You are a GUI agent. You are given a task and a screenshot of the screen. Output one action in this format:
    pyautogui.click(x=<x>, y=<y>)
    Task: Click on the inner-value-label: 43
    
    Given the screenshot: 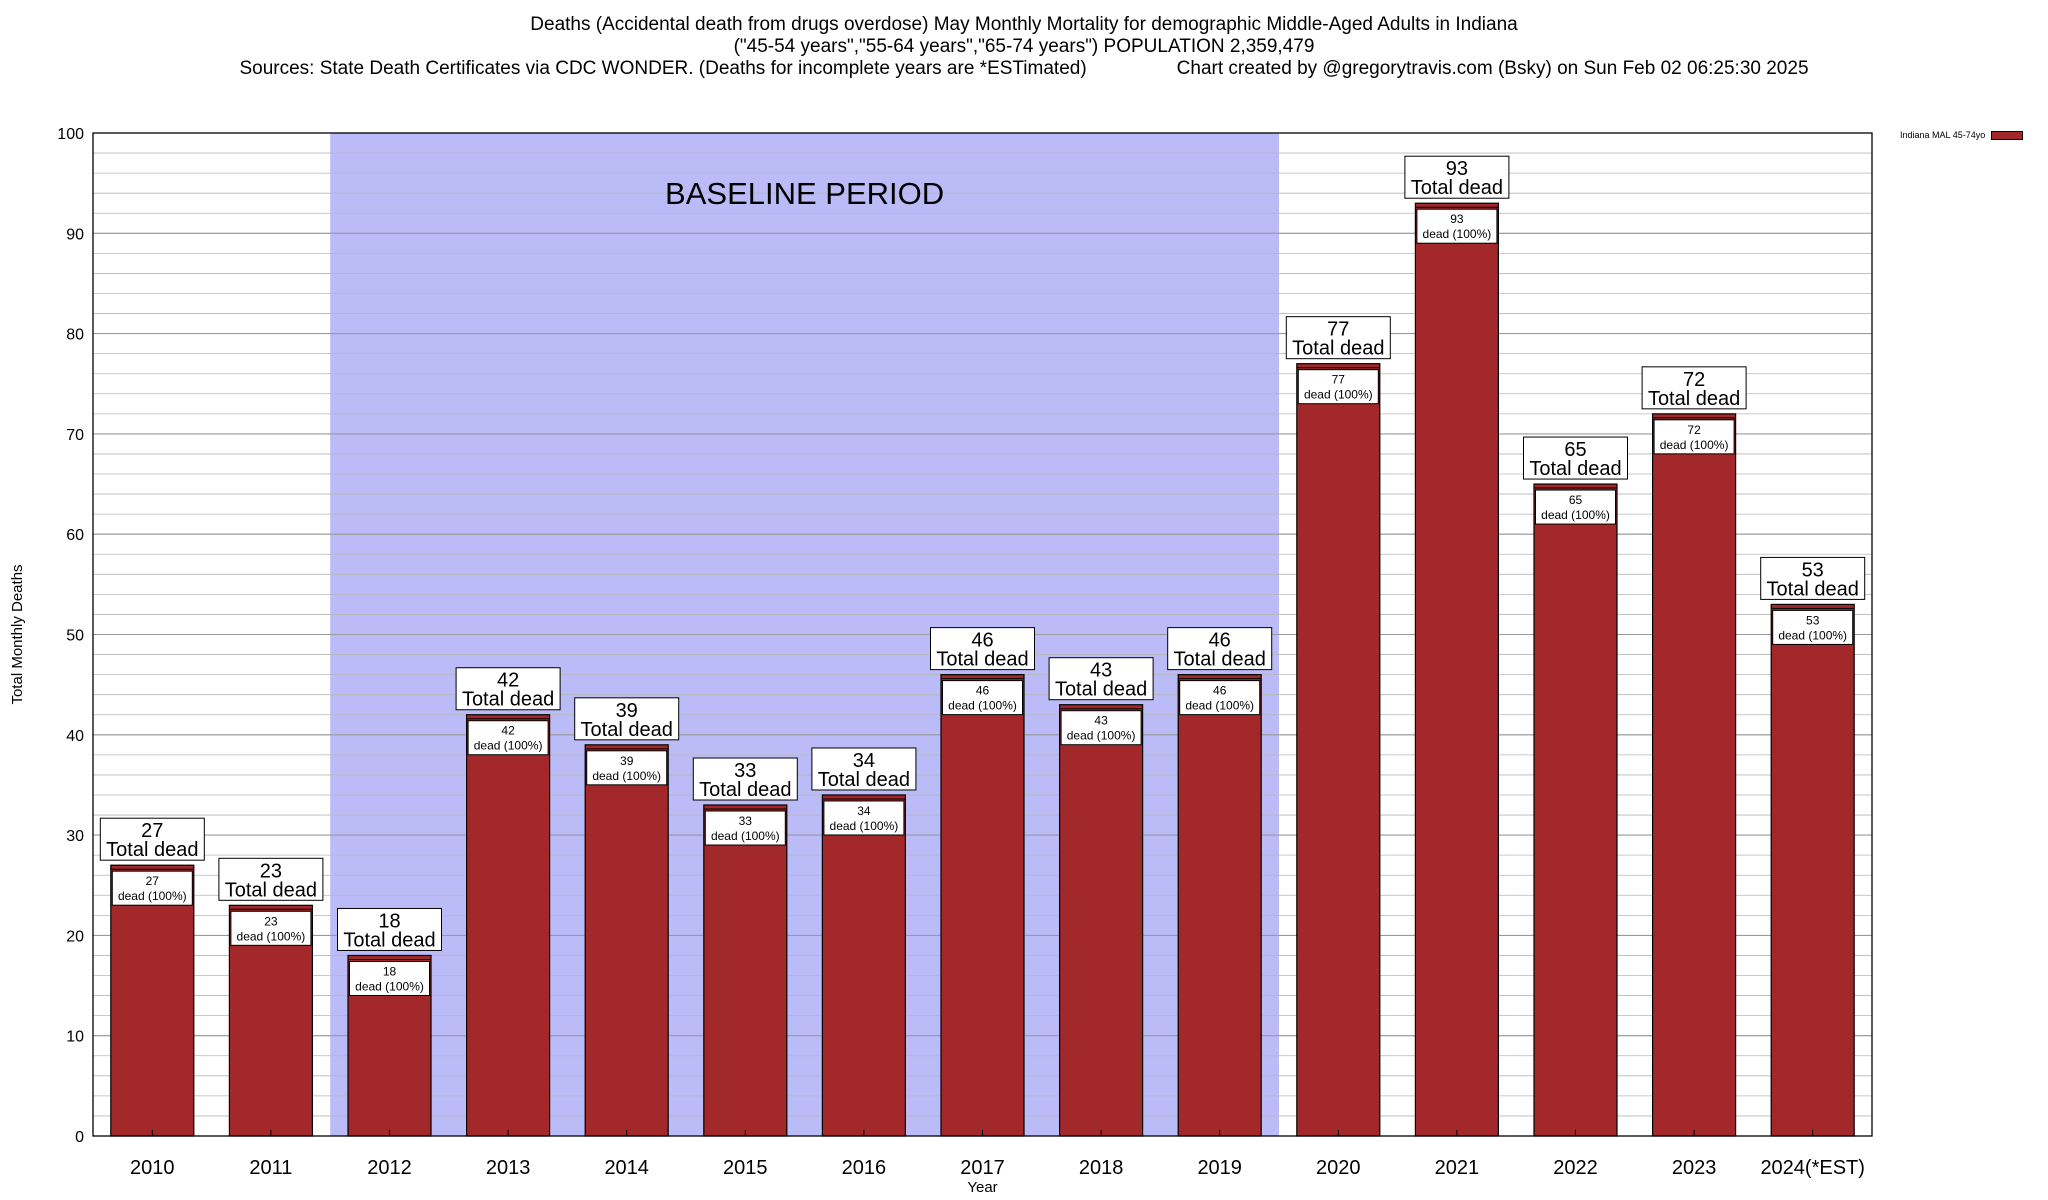 What is the action you would take?
    pyautogui.click(x=1101, y=721)
    